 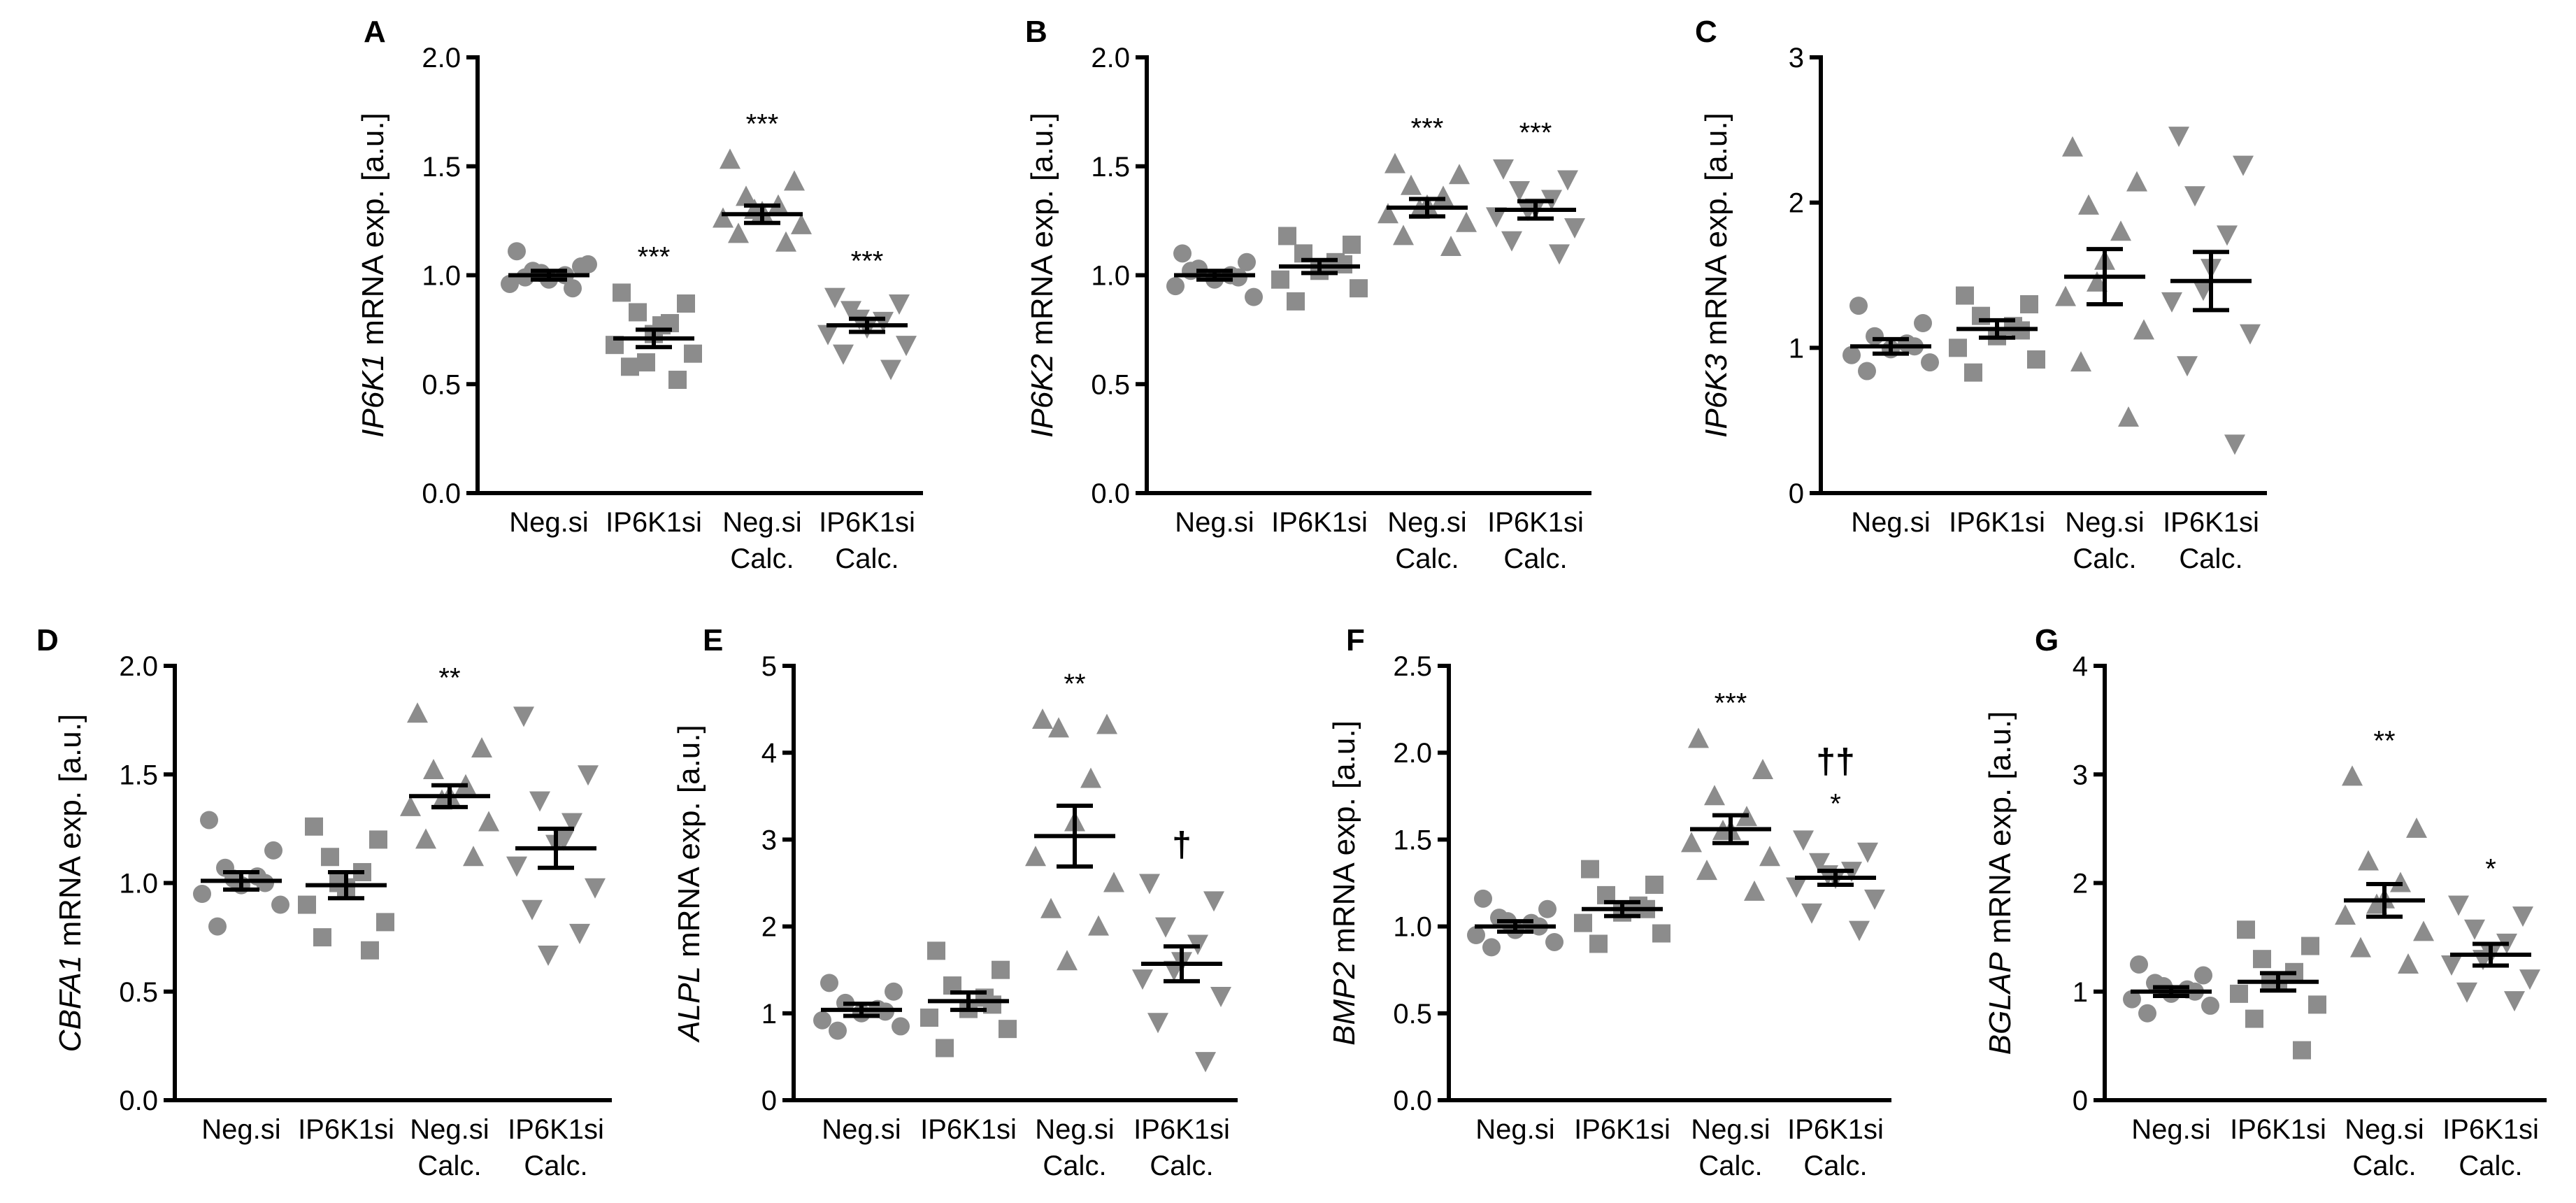 I want to click on y-tick-label: 1.0, so click(x=1412, y=928).